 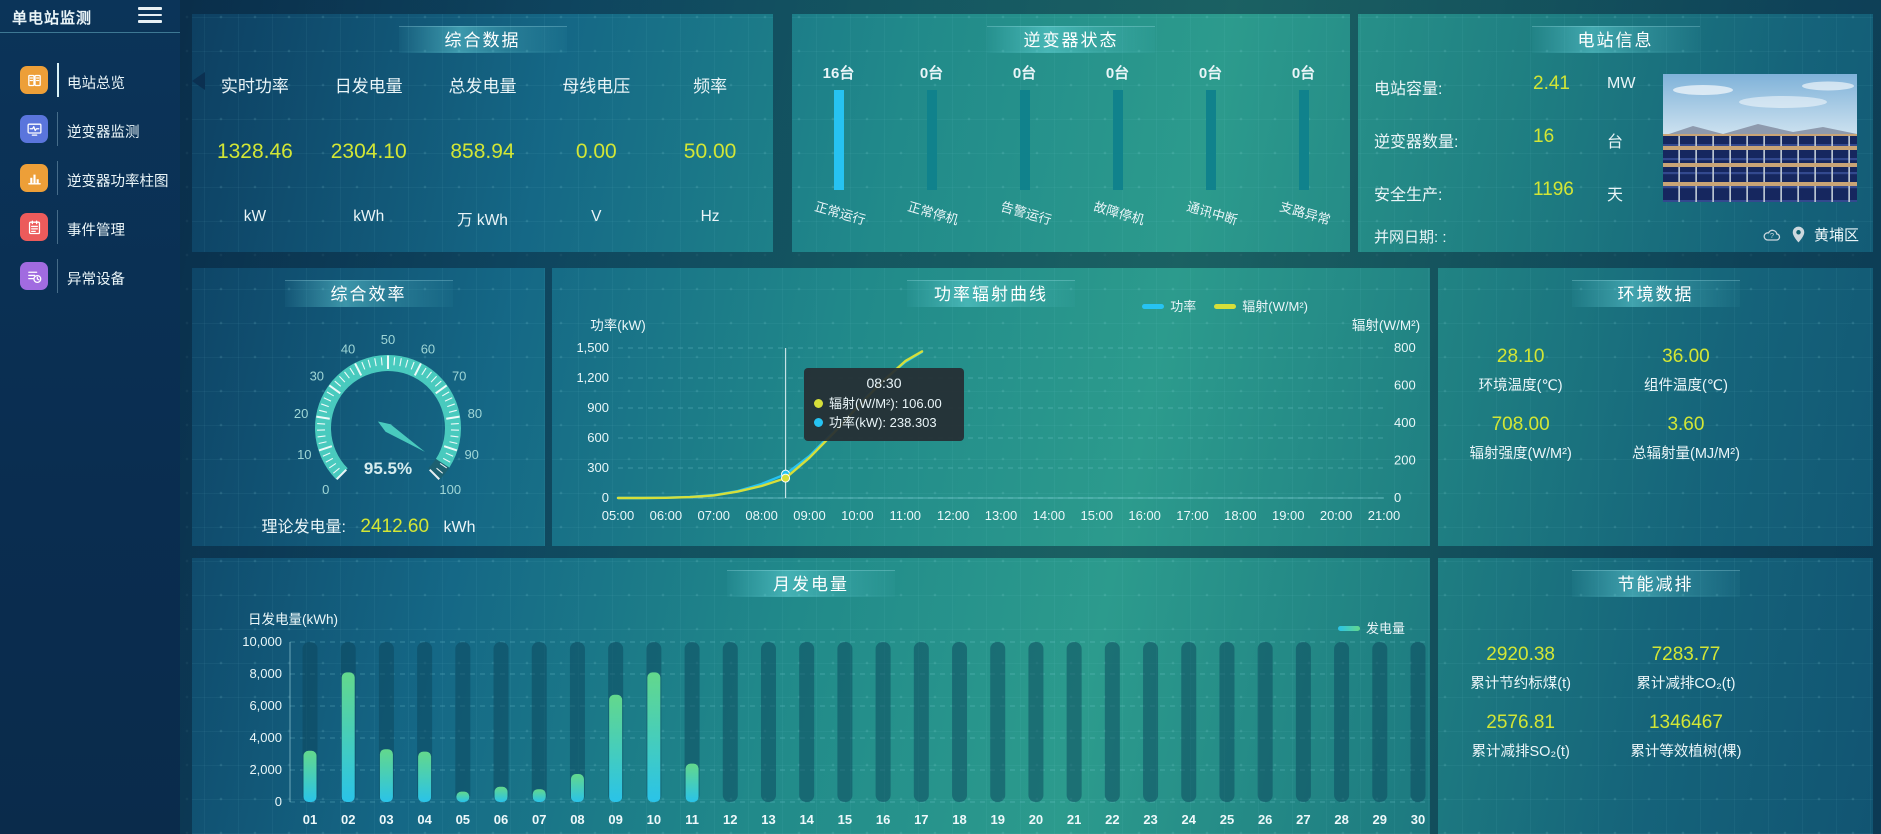 I want to click on generation-bar-swatch-icon, so click(x=1348, y=628).